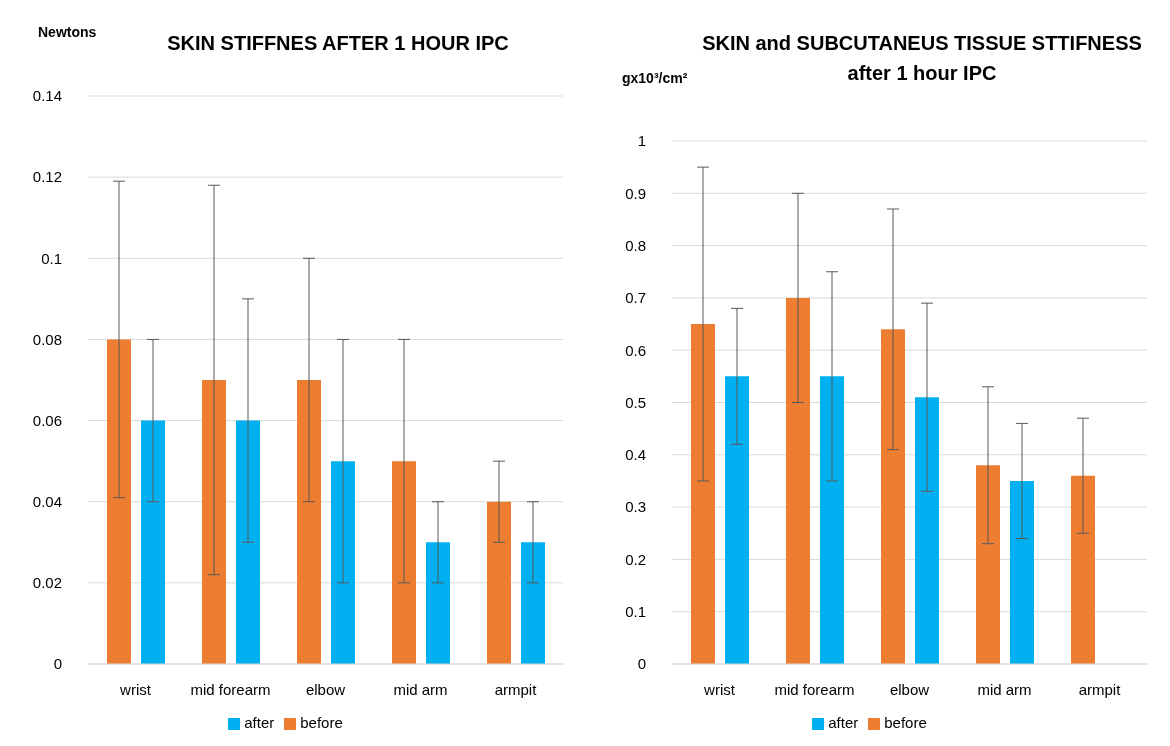 The width and height of the screenshot is (1170, 746). I want to click on y-tick-label: 0.9, so click(635, 193).